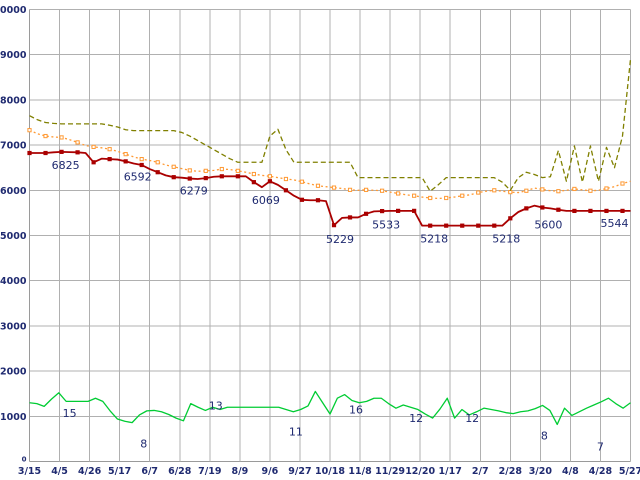 This screenshot has height=480, width=640. I want to click on x-tick-label: 9/27, so click(299, 471).